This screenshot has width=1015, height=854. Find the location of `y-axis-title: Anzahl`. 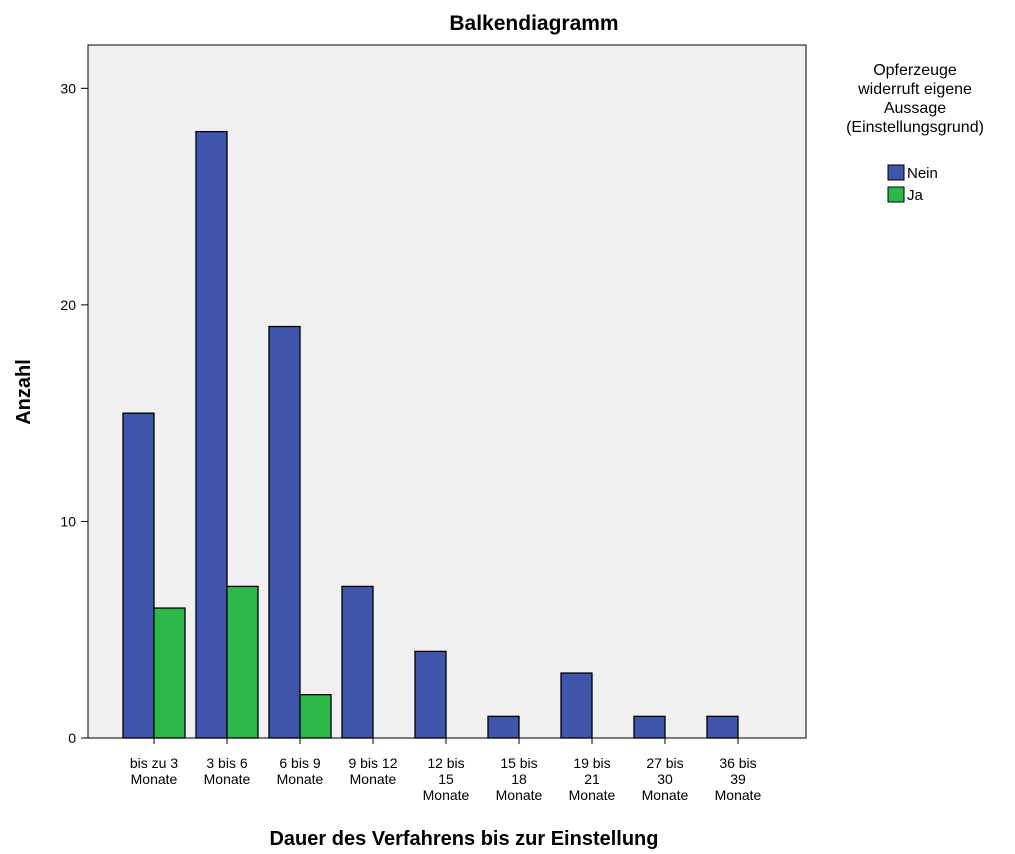

y-axis-title: Anzahl is located at coordinates (24, 392).